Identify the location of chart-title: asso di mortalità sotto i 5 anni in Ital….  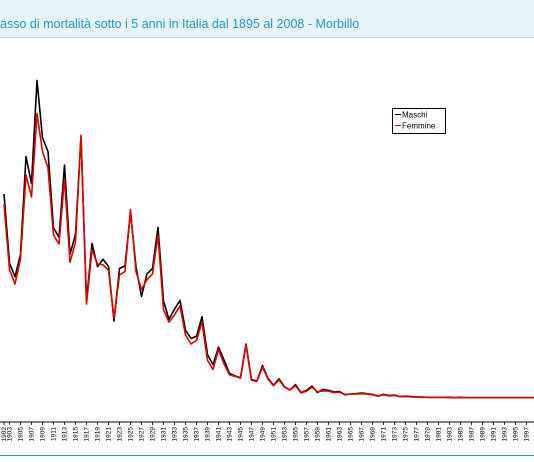
(180, 24).